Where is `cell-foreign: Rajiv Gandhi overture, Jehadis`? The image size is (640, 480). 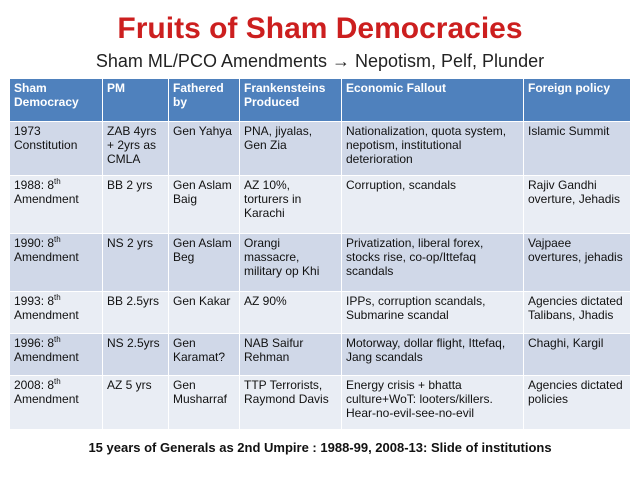 cell-foreign: Rajiv Gandhi overture, Jehadis is located at coordinates (577, 204).